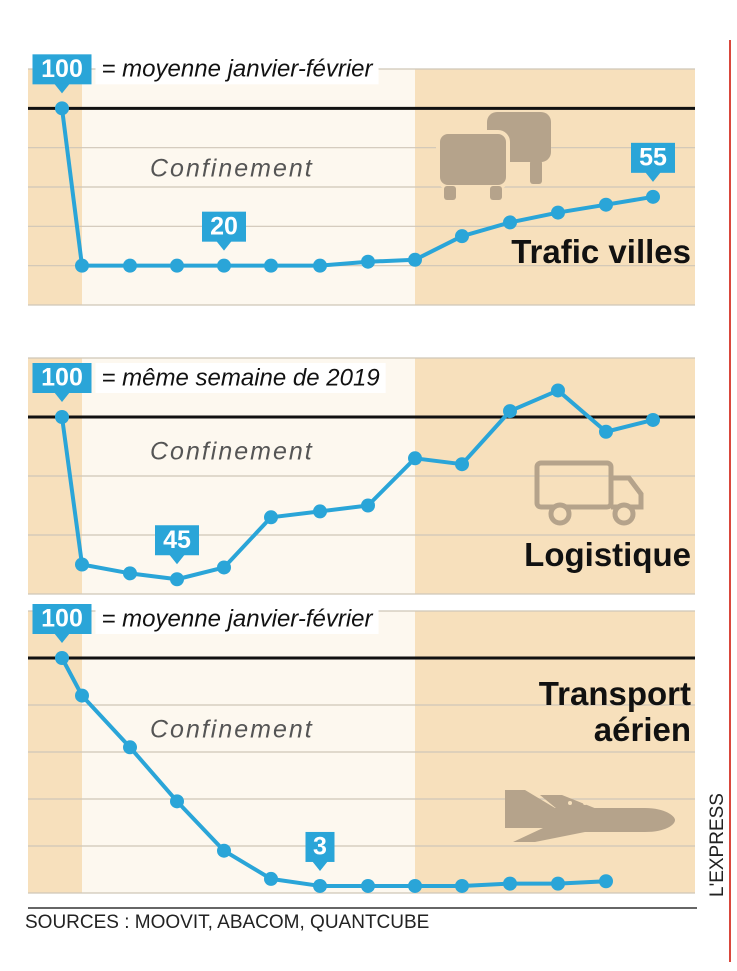 This screenshot has height=971, width=737. I want to click on value-label: 55, so click(653, 157).